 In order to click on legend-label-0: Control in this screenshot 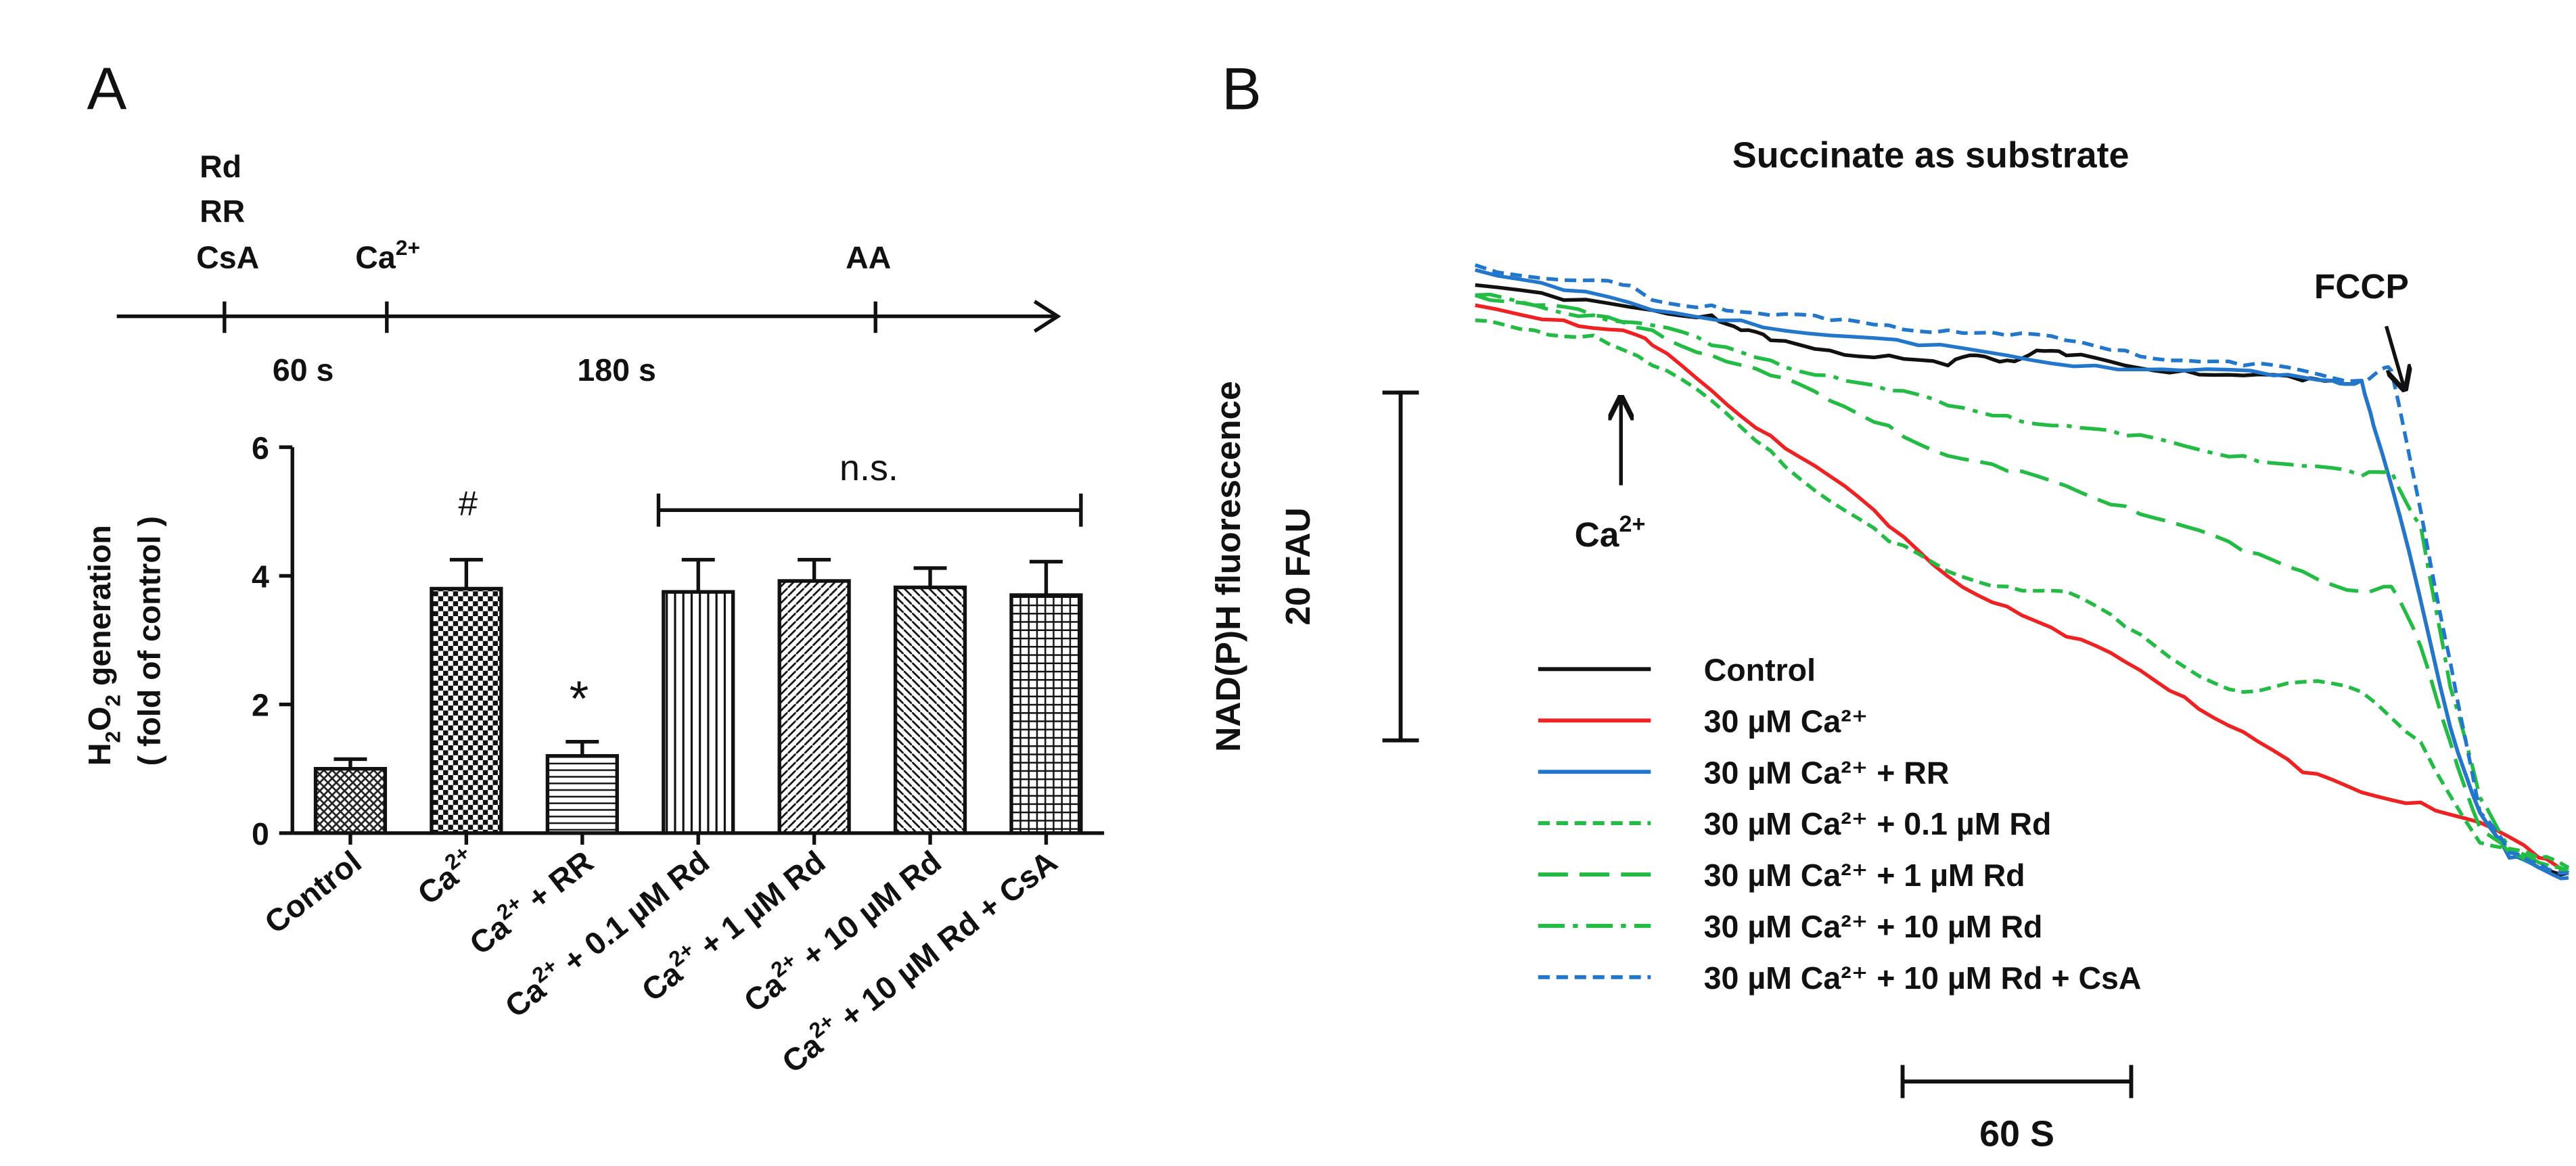, I will do `click(1760, 669)`.